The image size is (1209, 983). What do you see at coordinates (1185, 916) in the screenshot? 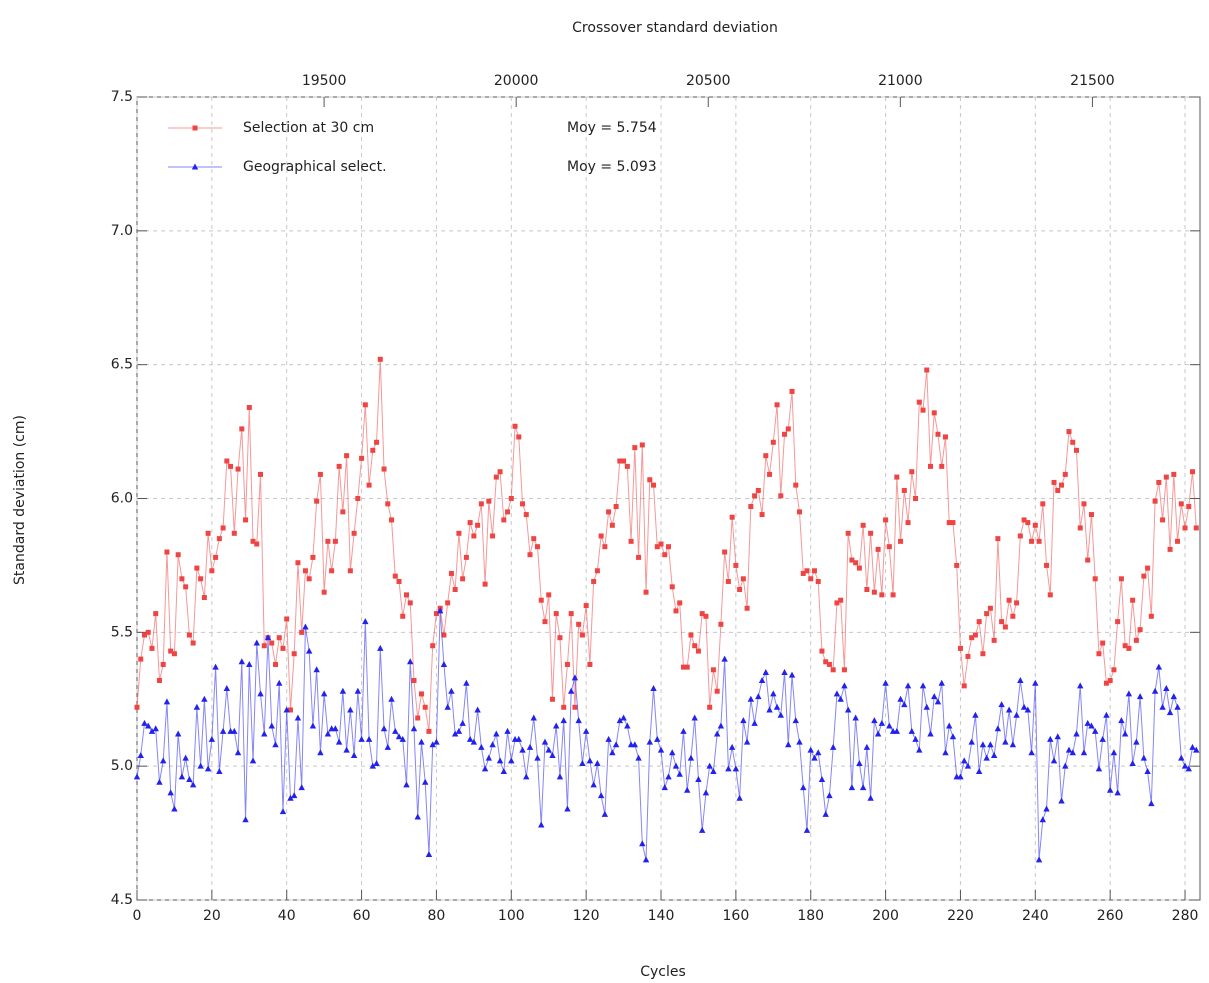
I see `x-tick-label: 280` at bounding box center [1185, 916].